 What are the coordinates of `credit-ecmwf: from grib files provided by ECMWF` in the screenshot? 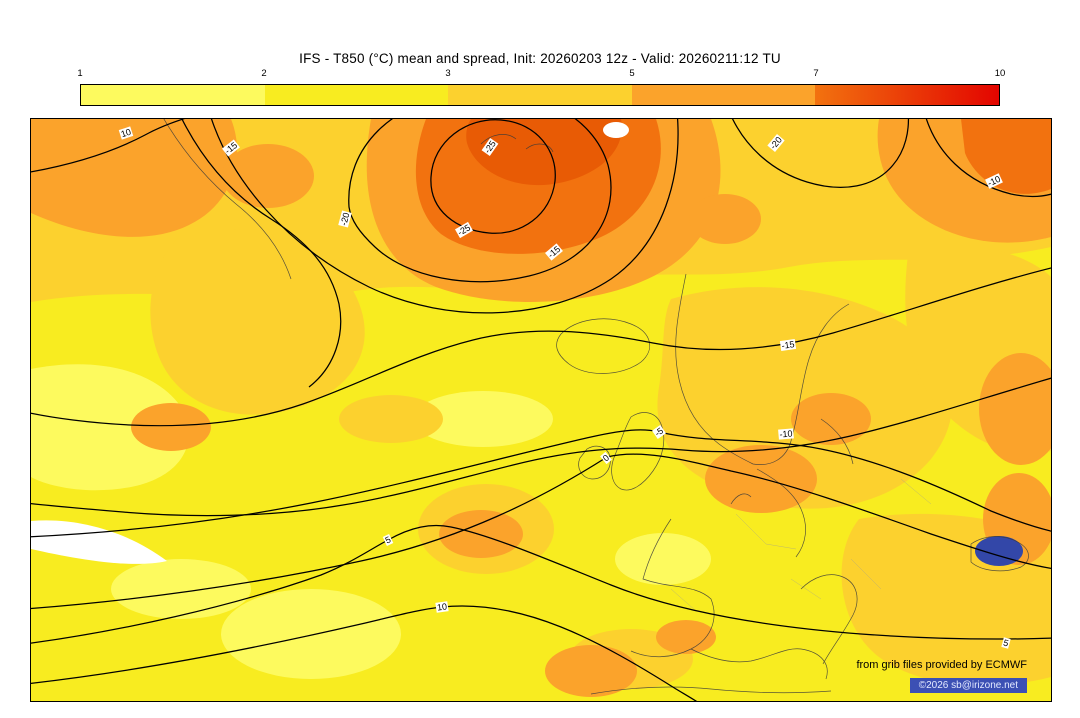 It's located at (941, 665).